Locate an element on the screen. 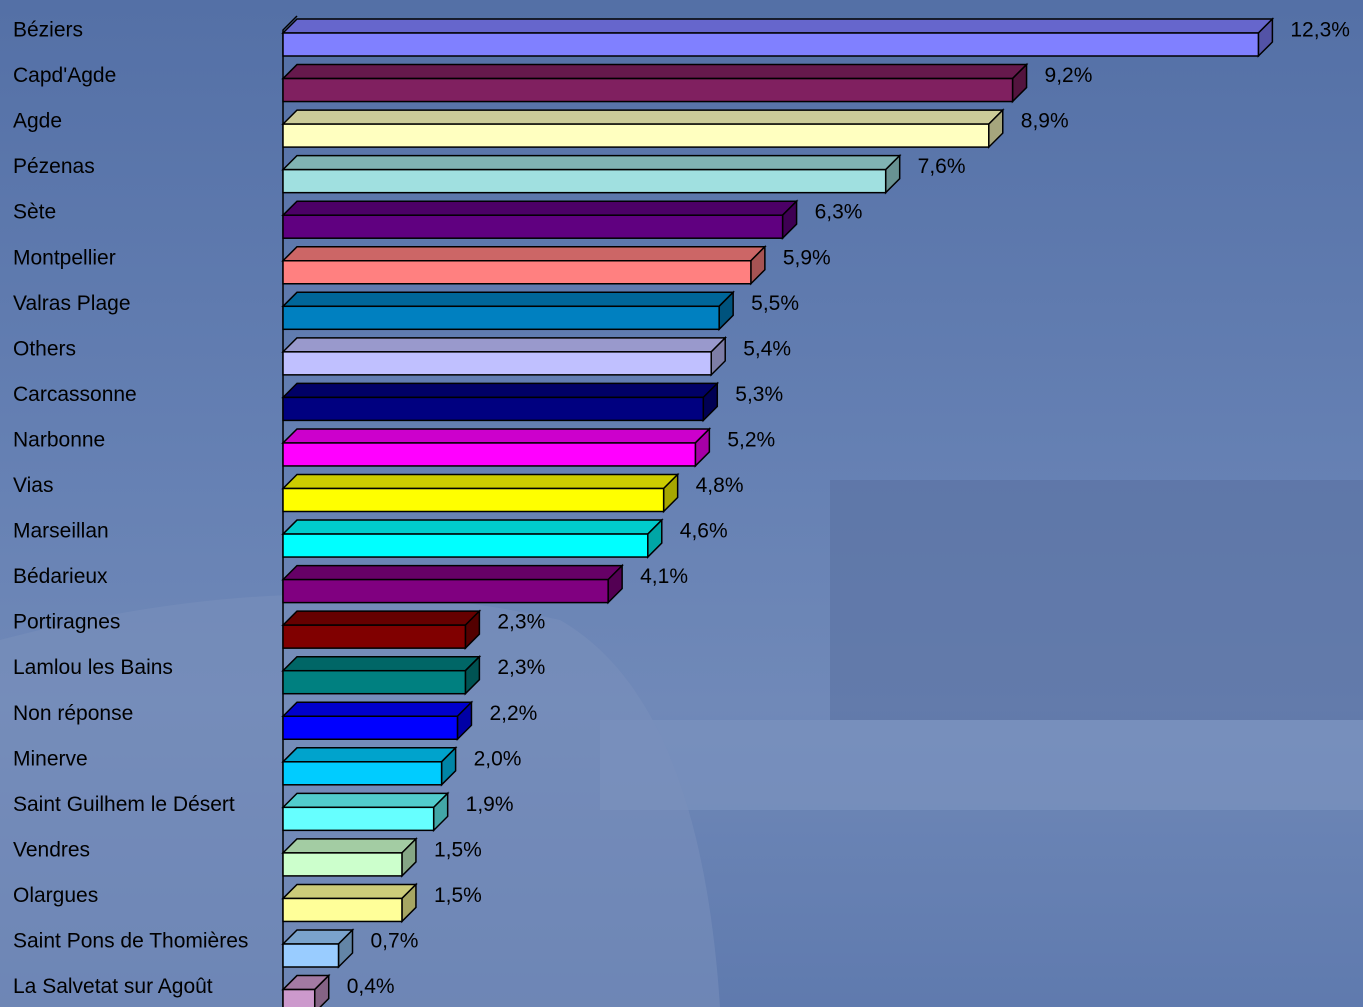 This screenshot has height=1007, width=1363. value-label: 5,3% is located at coordinates (759, 394).